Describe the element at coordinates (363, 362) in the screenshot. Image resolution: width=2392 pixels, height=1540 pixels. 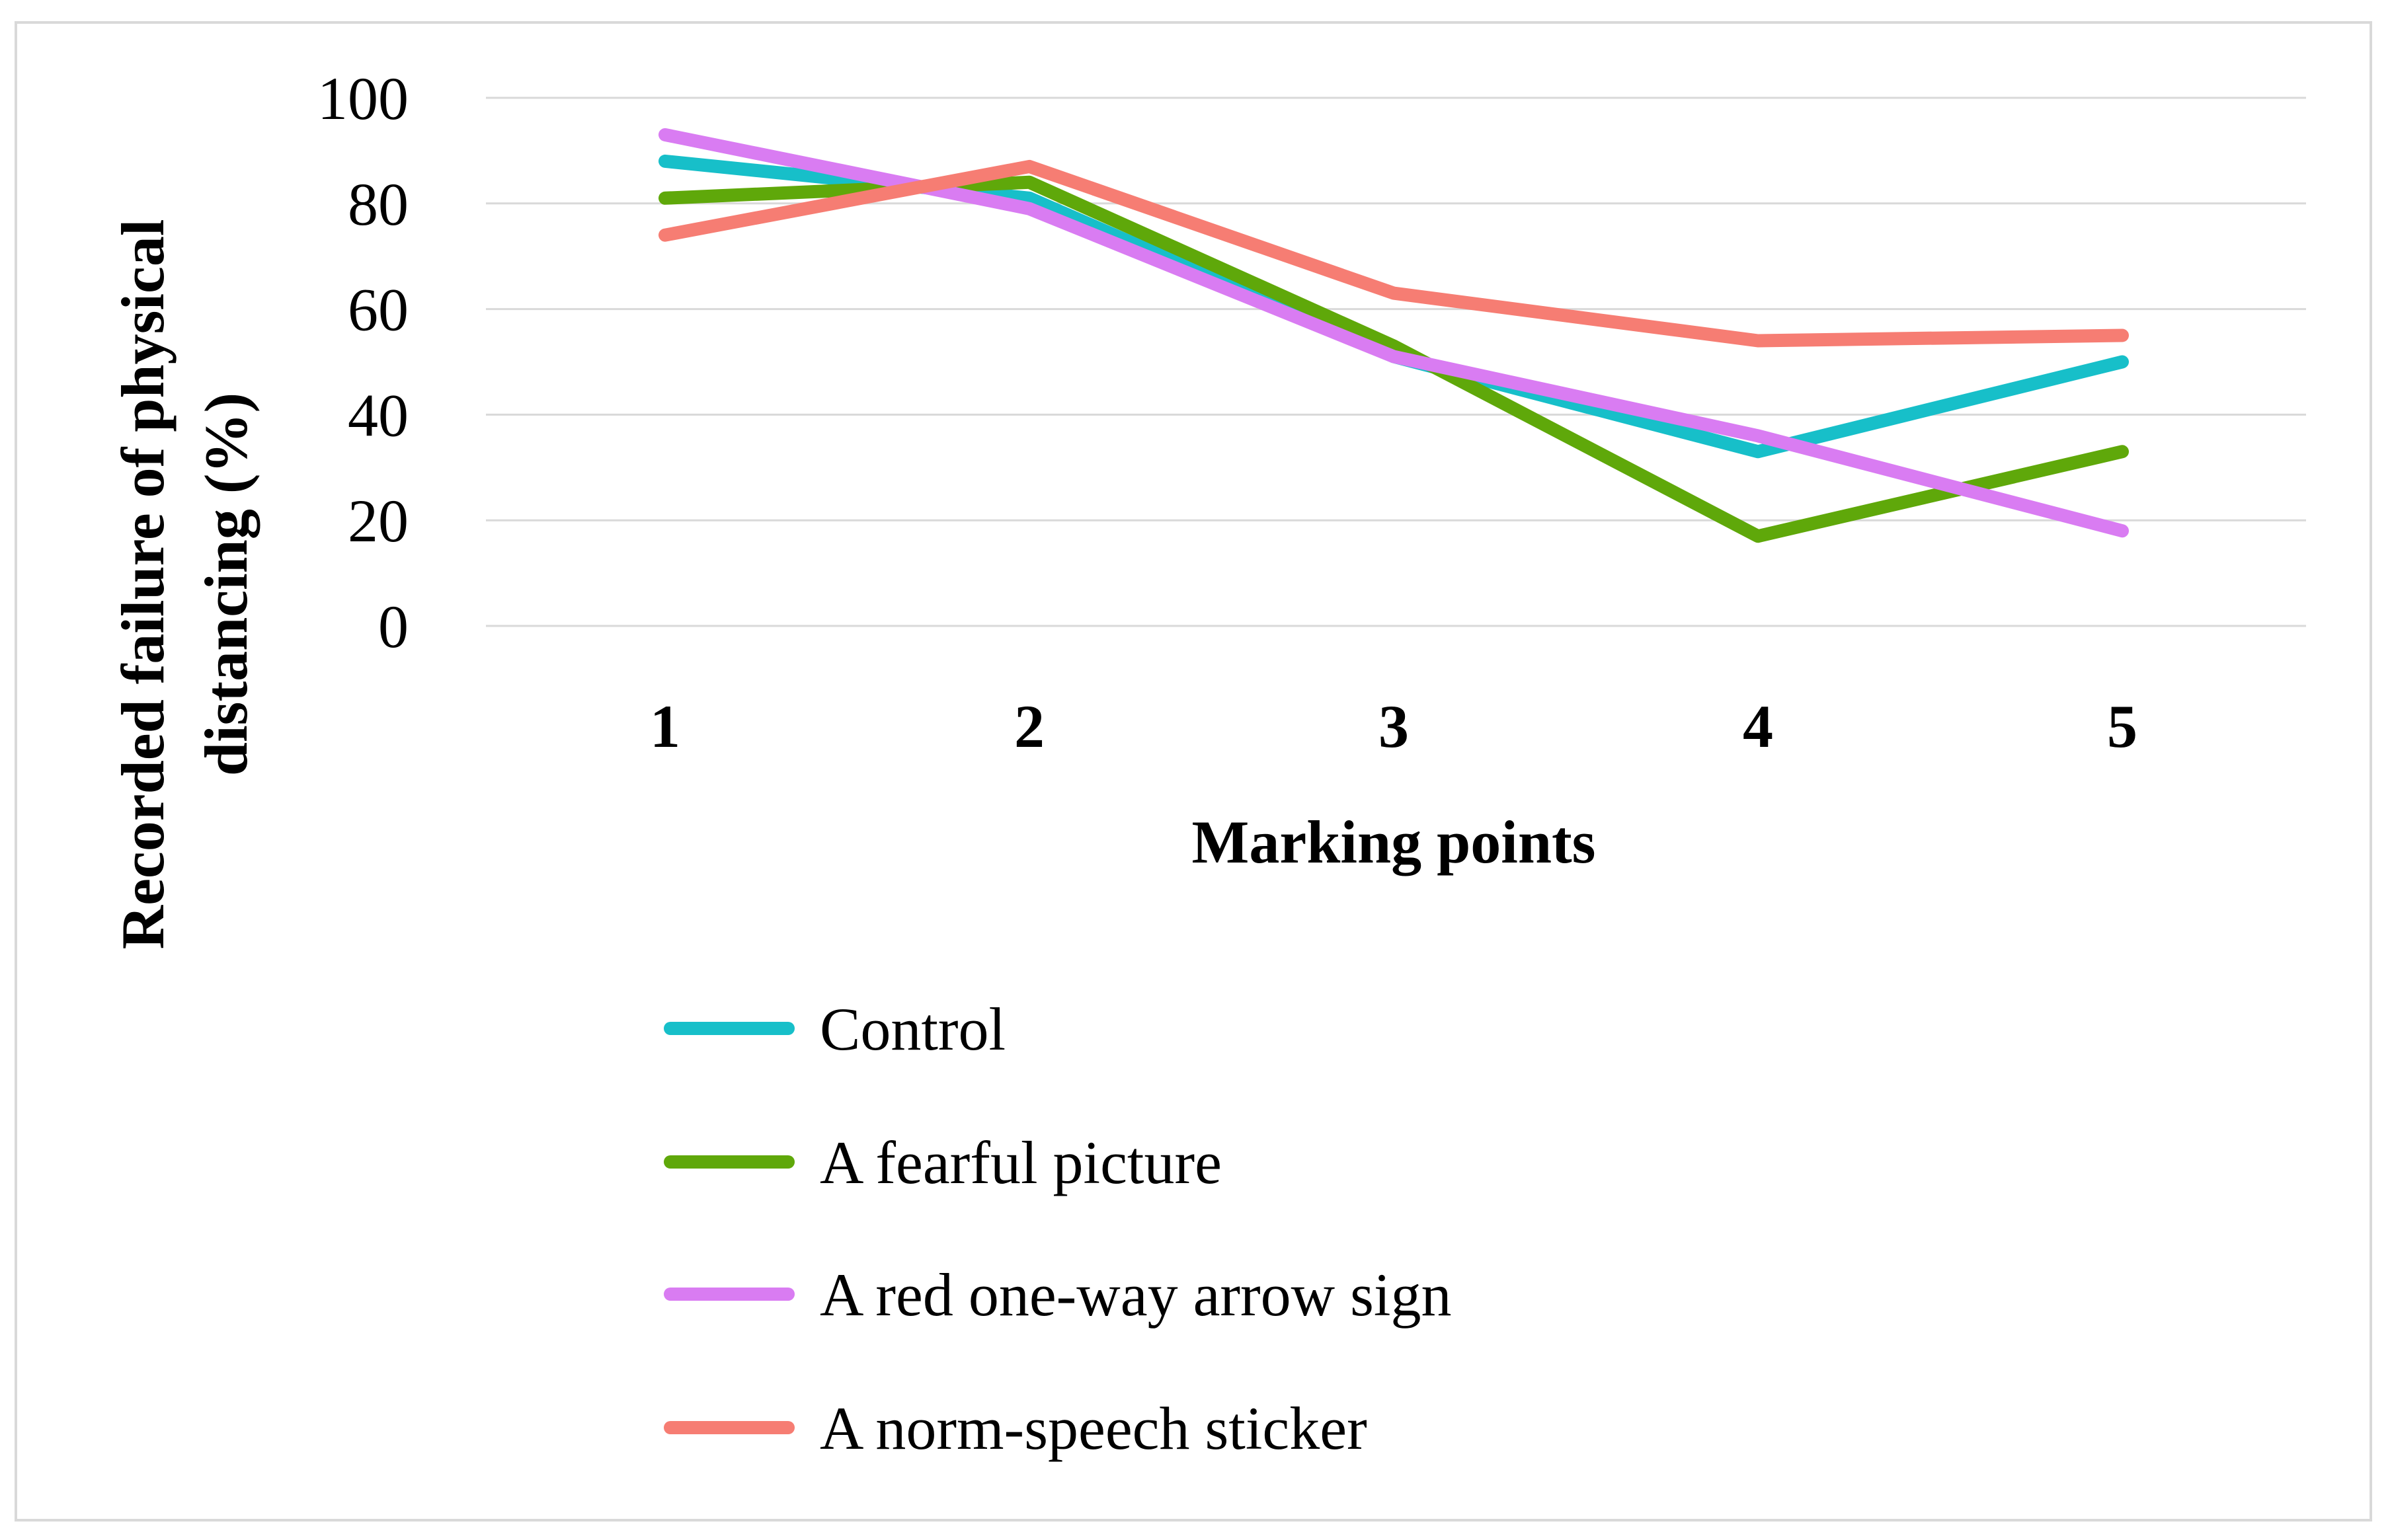
I see `y-tick-labels: 0 20 40 60 80 100` at that location.